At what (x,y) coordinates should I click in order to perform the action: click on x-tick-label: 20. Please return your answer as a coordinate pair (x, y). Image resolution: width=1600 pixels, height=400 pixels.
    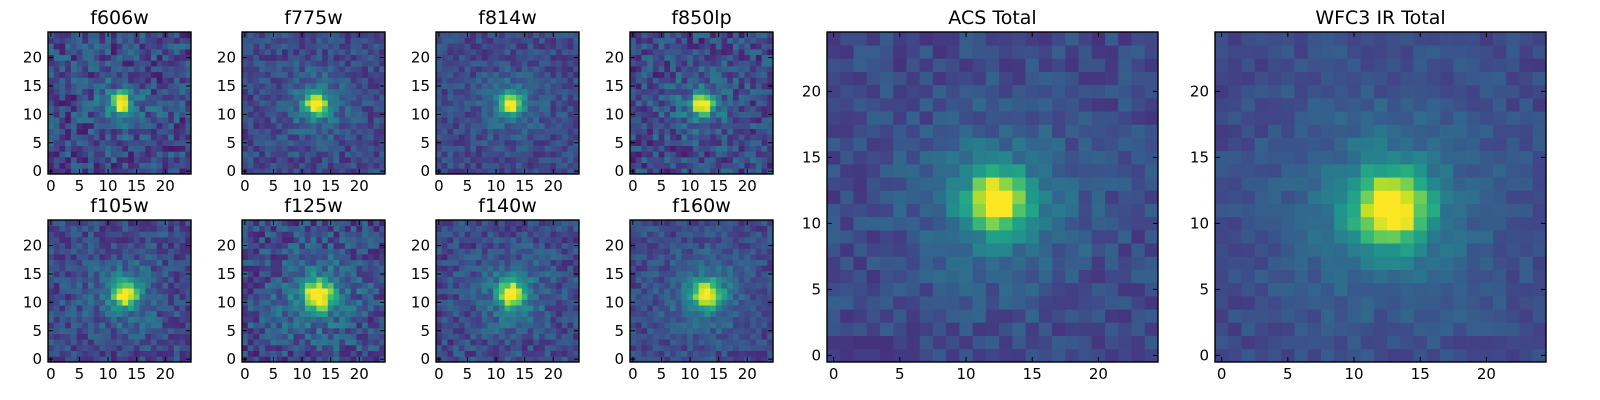
    Looking at the image, I should click on (553, 186).